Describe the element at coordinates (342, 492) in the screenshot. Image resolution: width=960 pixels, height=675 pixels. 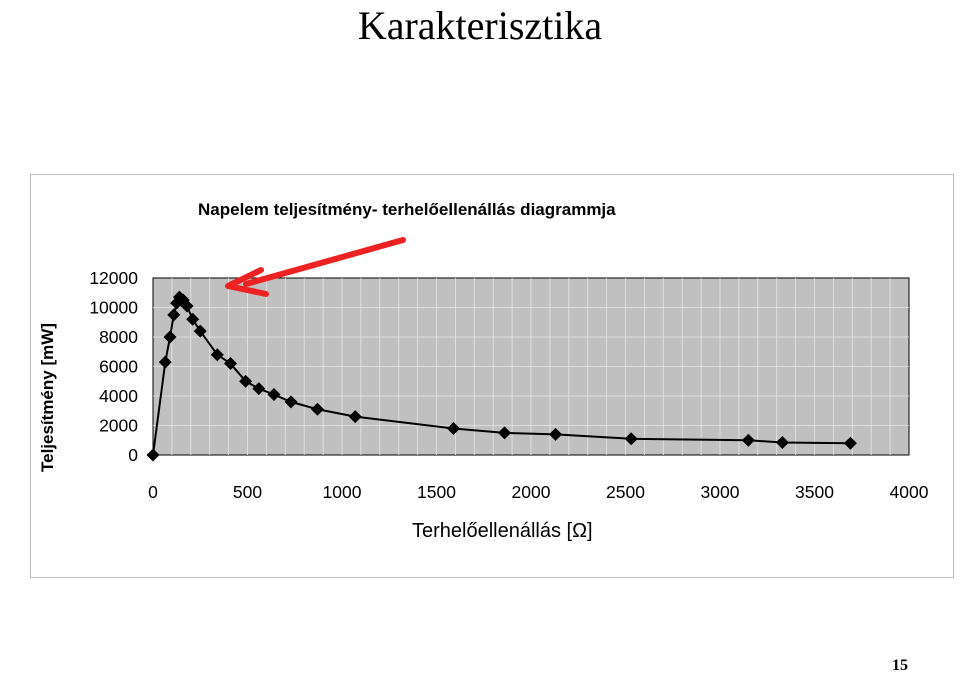
I see `x-tick-label: 1000` at that location.